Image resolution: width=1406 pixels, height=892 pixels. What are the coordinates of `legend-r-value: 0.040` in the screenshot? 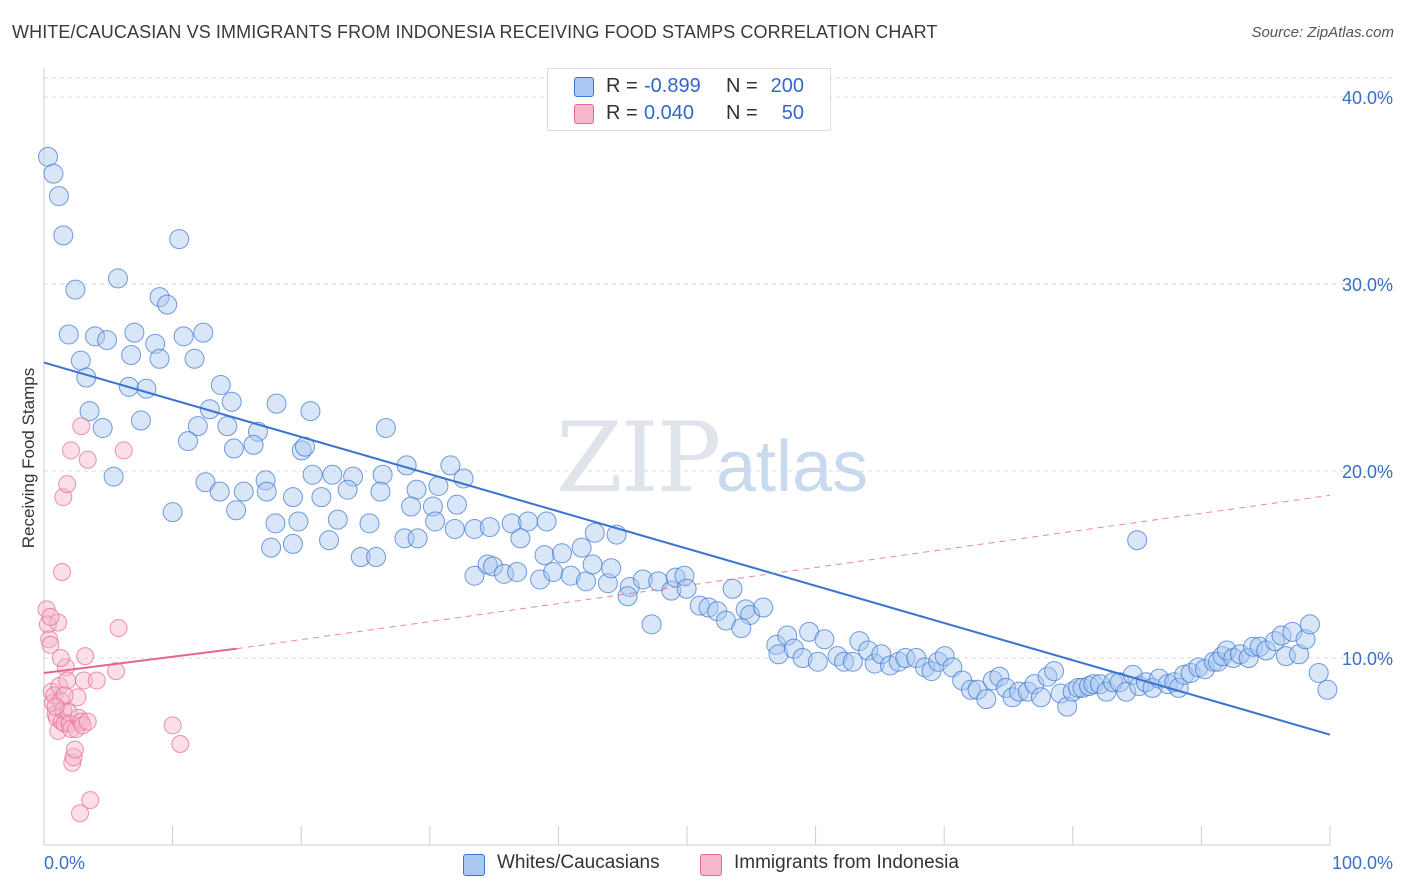 It's located at (669, 113).